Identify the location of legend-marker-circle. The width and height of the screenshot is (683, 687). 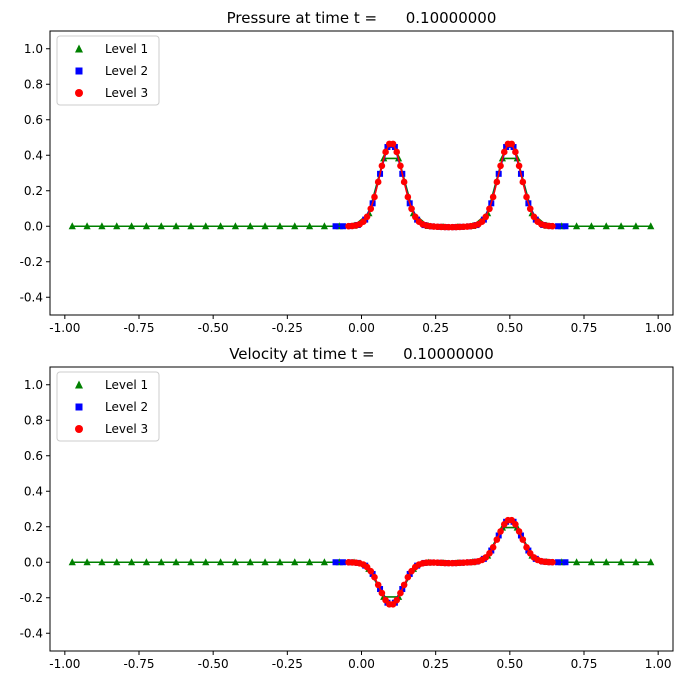
(79, 93).